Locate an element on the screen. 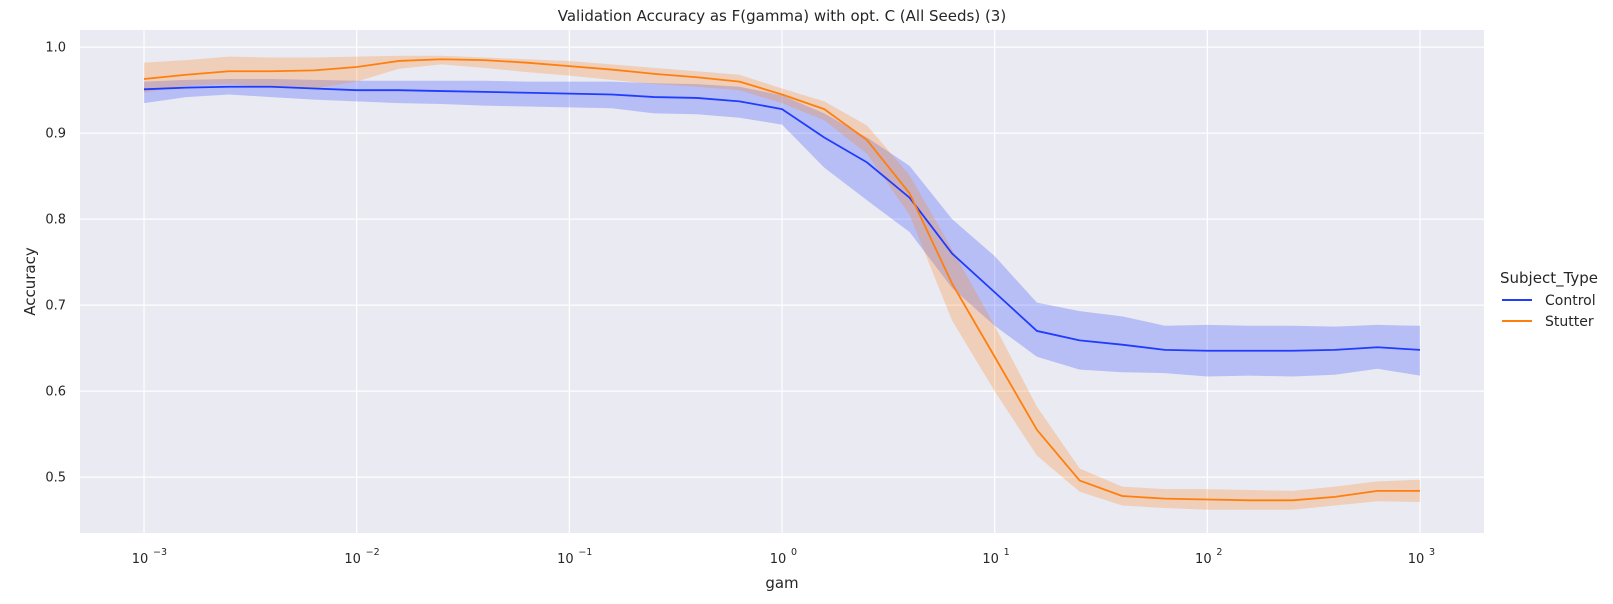 The height and width of the screenshot is (604, 1613). svg-text: 2 is located at coordinates (1219, 552).